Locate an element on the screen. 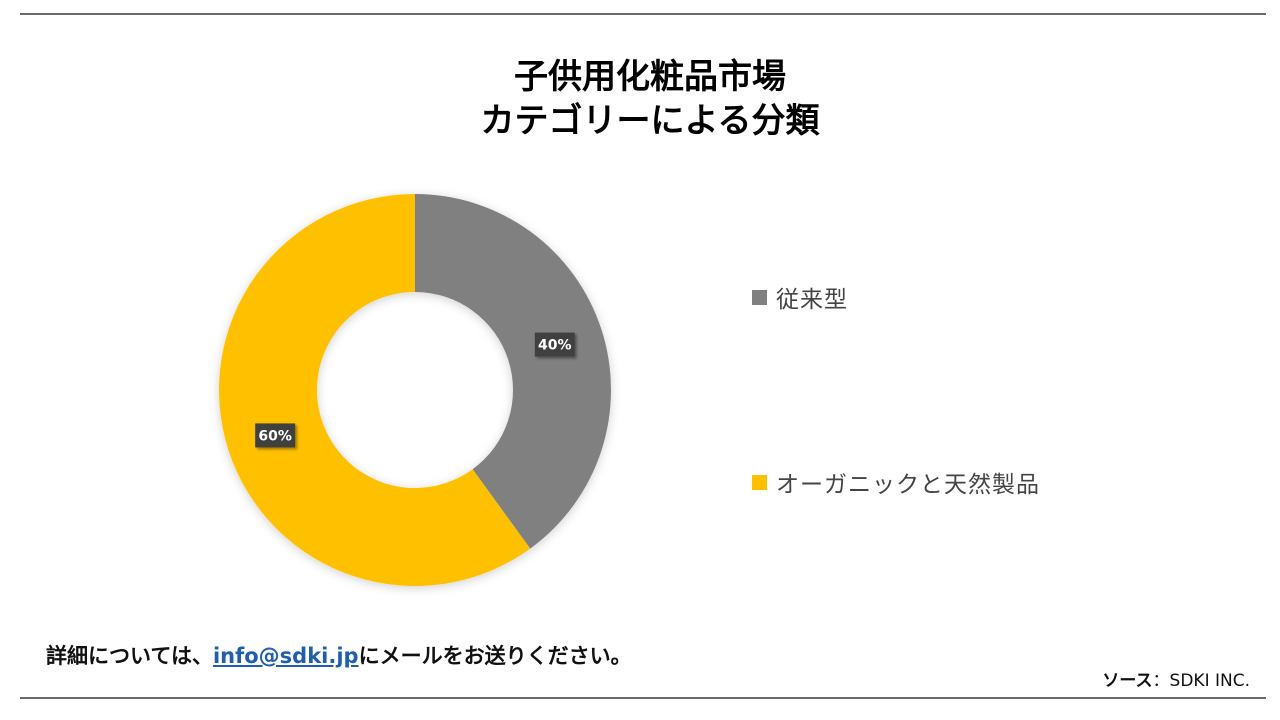 The height and width of the screenshot is (720, 1280). legend-swatch-gray is located at coordinates (759, 297).